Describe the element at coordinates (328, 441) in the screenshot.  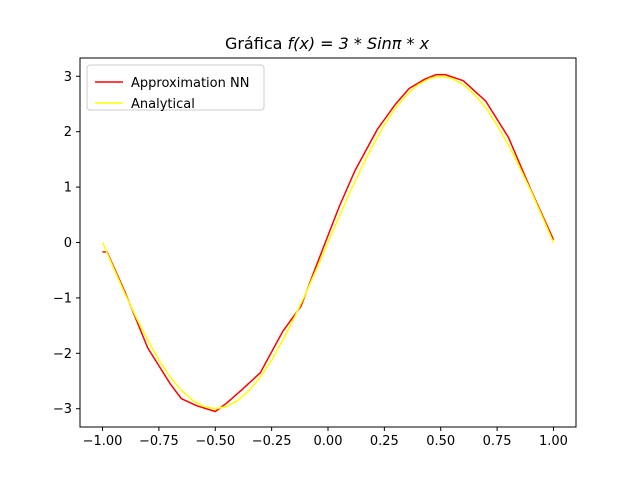
I see `x-tick-label: 0.00` at that location.